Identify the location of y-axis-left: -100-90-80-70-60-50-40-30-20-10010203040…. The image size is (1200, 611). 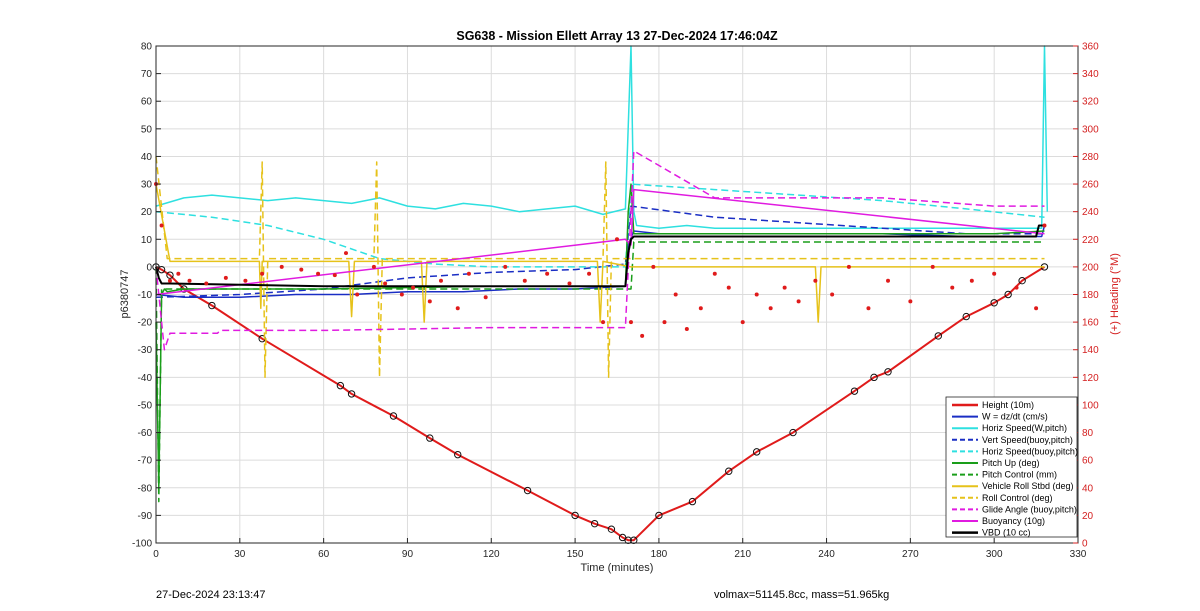
(146, 296).